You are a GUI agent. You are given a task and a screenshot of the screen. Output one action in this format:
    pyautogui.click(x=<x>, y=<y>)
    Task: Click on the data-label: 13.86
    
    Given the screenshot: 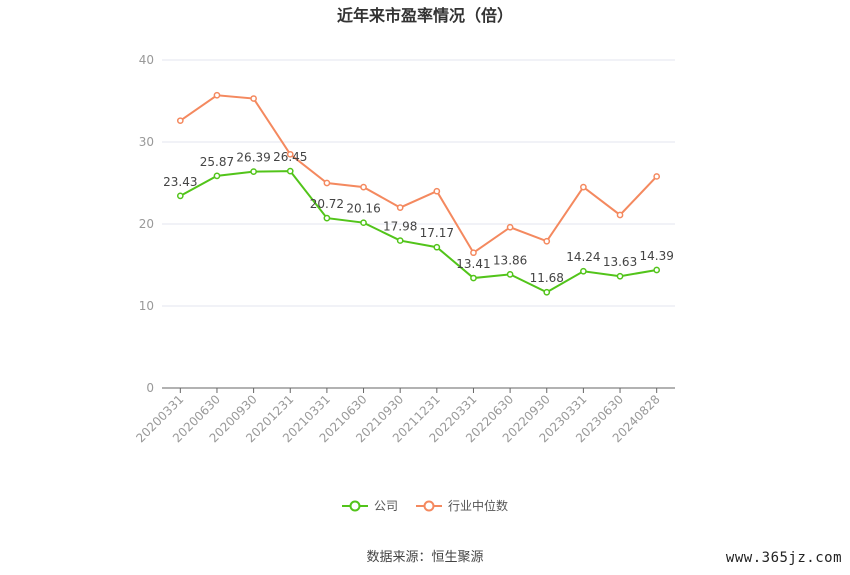 What is the action you would take?
    pyautogui.click(x=510, y=260)
    